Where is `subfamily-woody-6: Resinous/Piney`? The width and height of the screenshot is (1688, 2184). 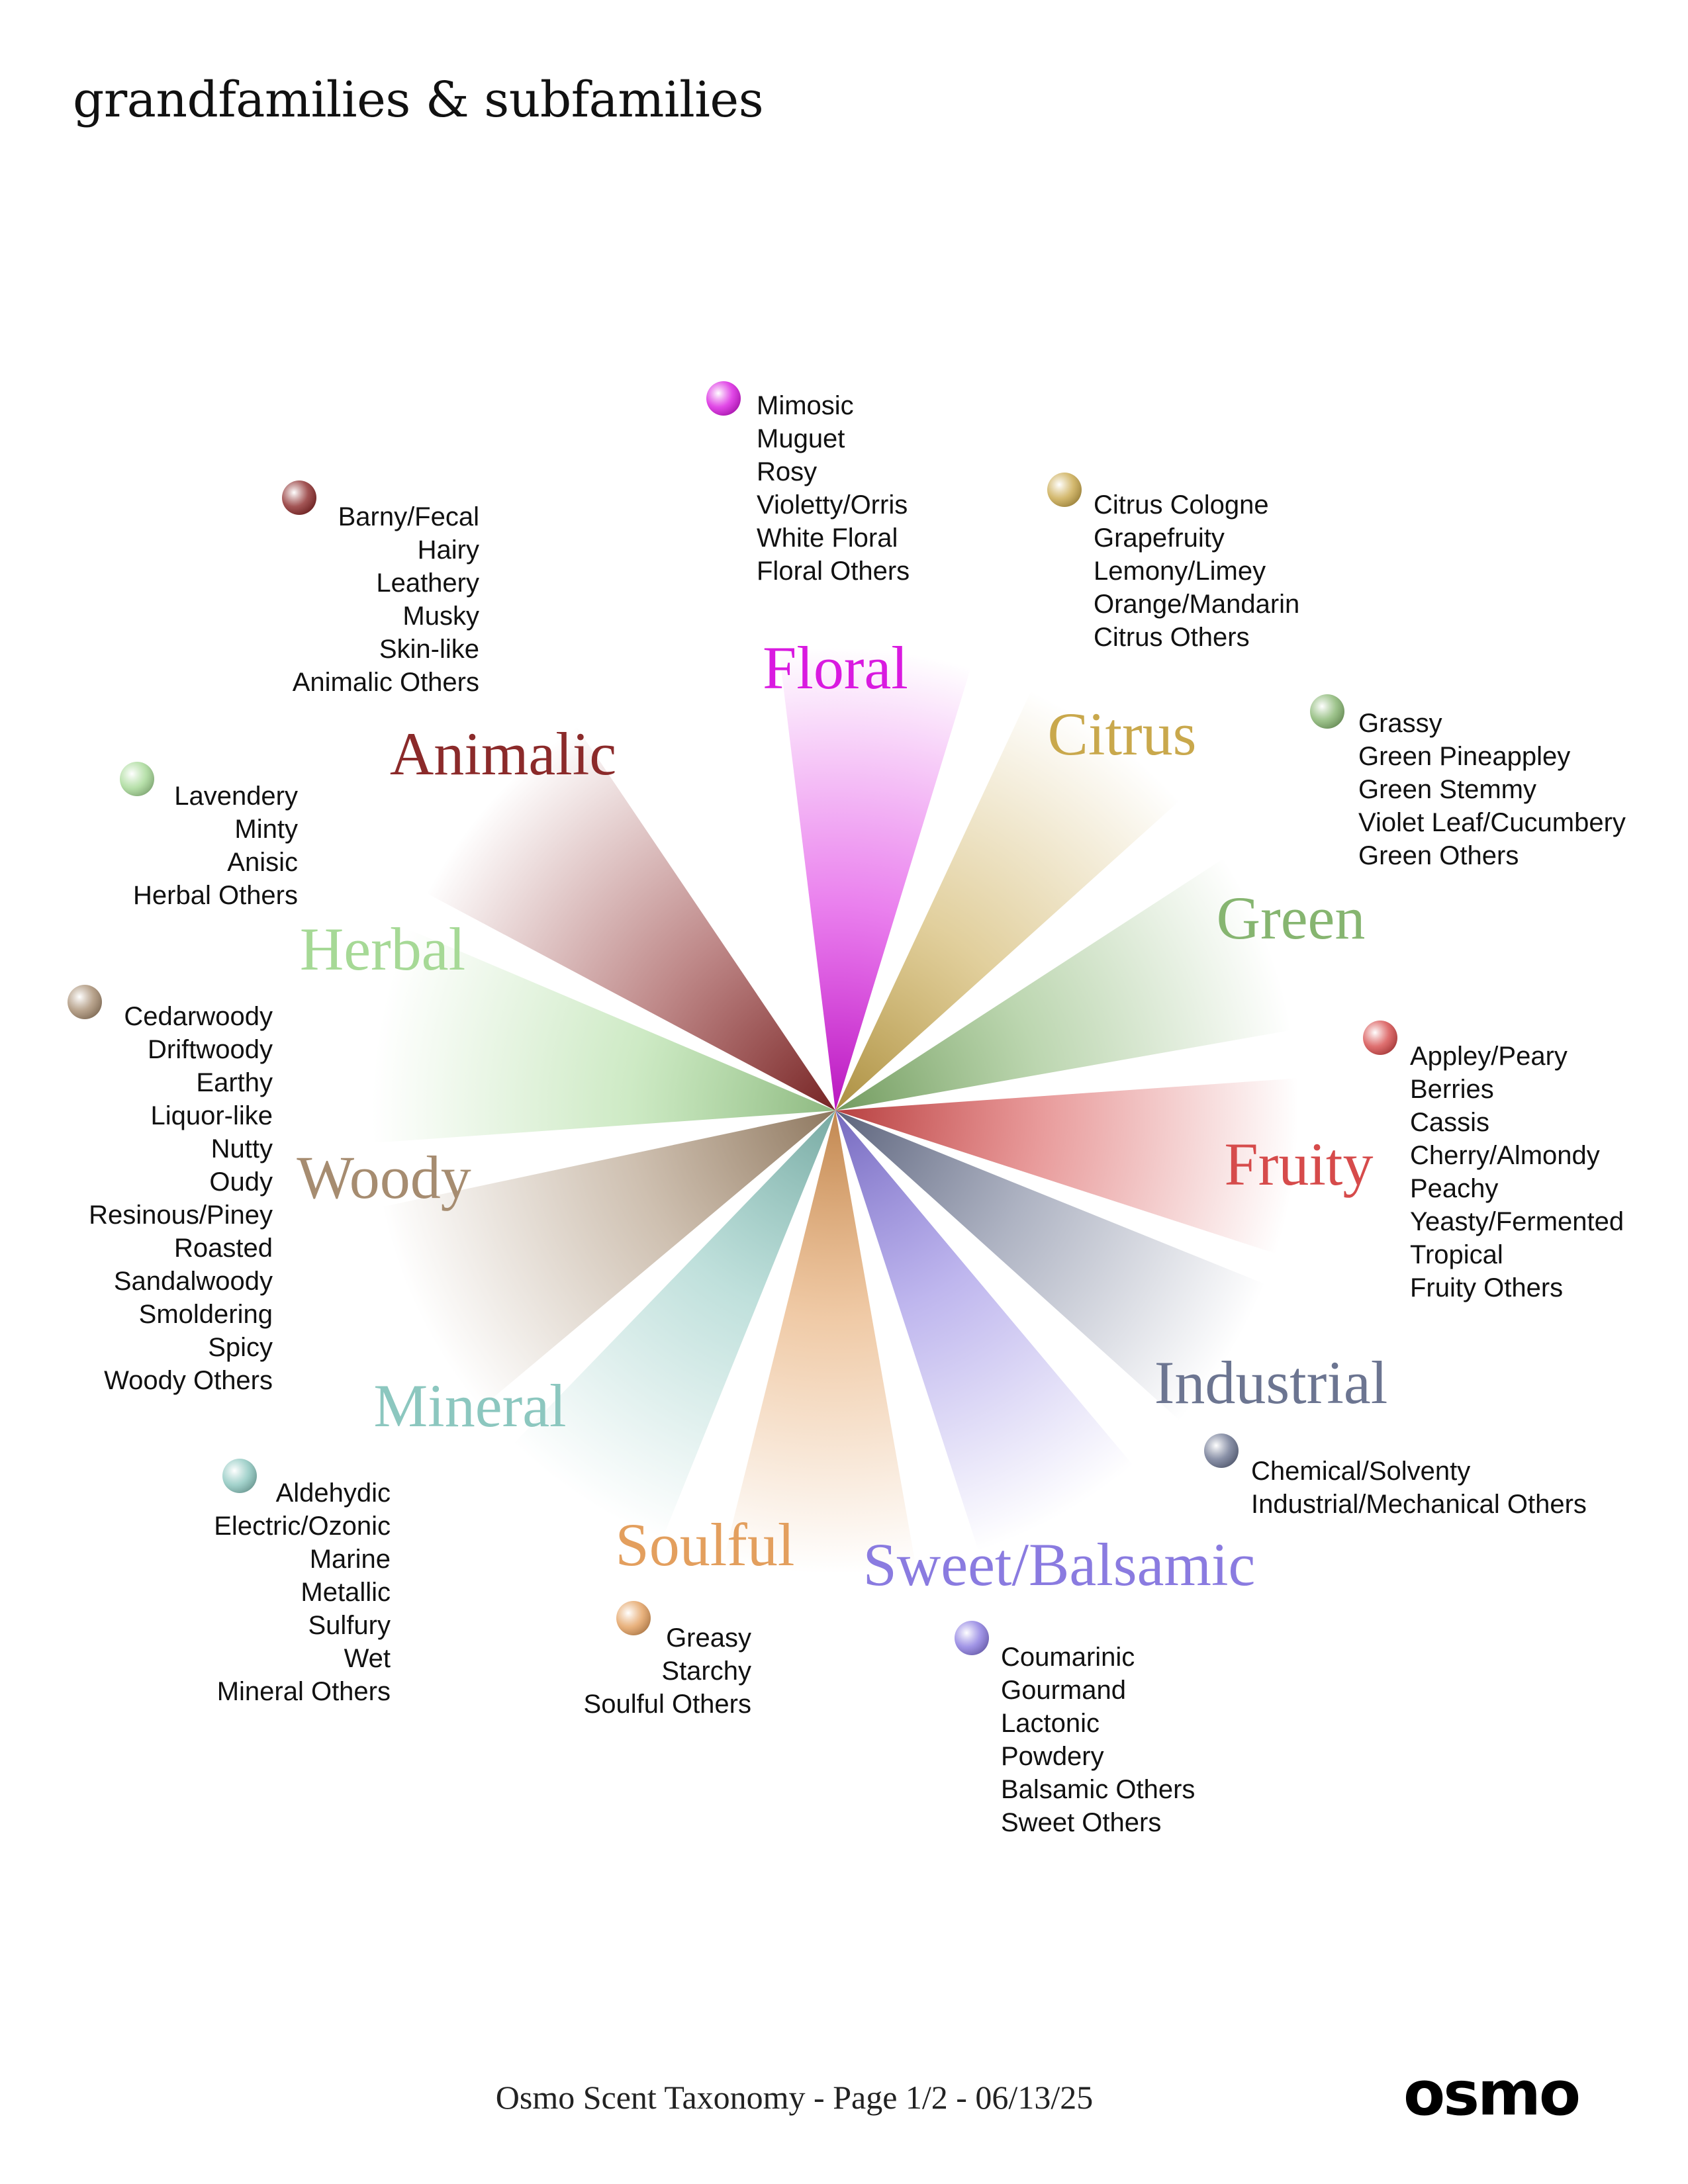
subfamily-woody-6: Resinous/Piney is located at coordinates (181, 1215).